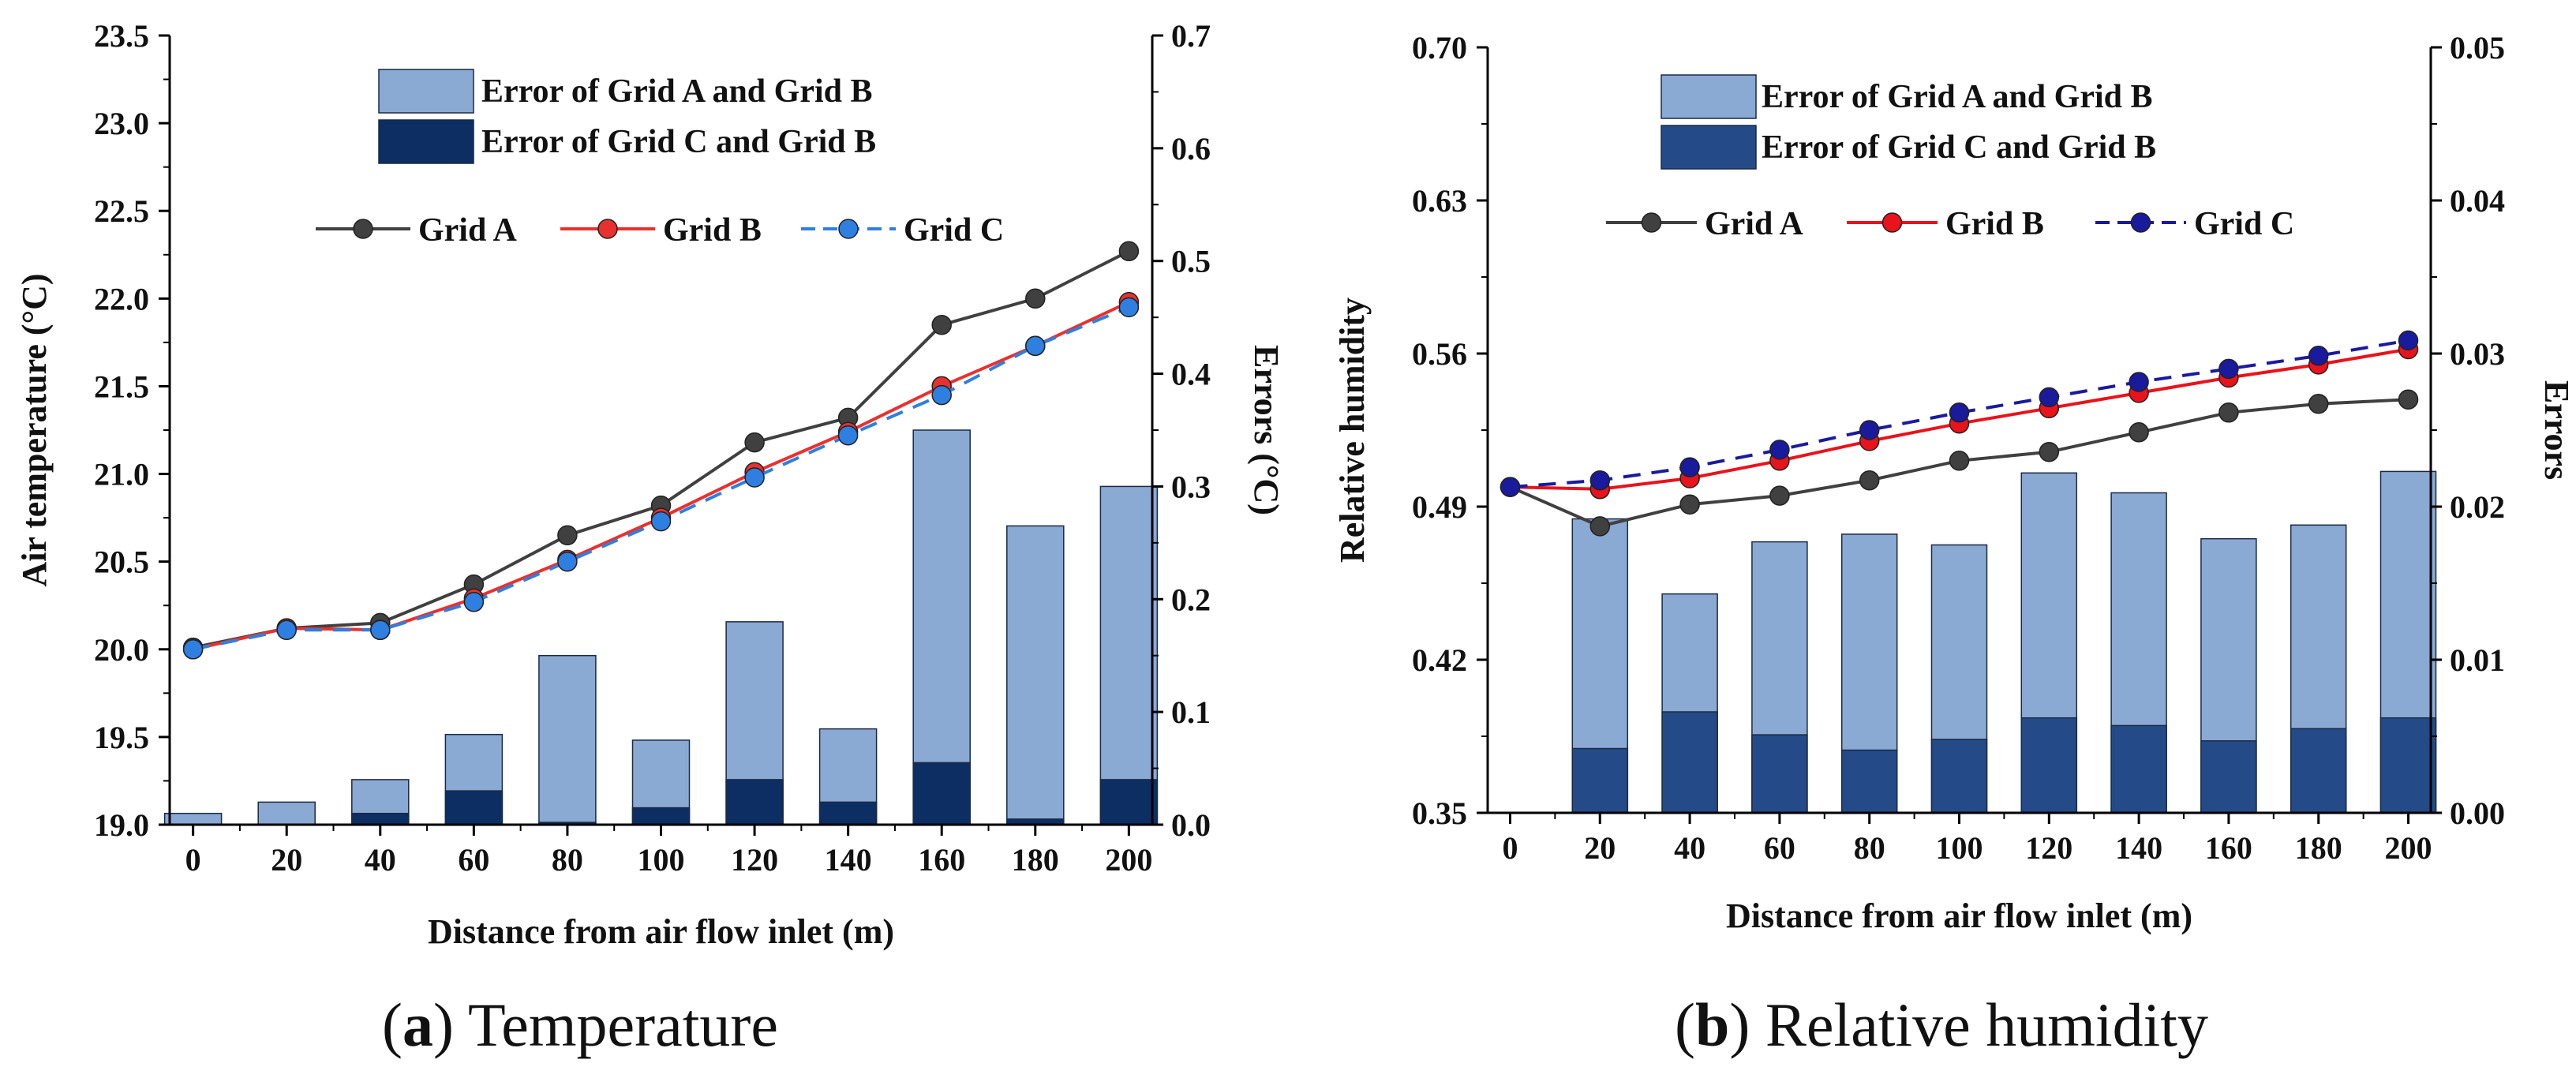 This screenshot has width=2576, height=1078. I want to click on y-left-tick-label-19.0: 19.0, so click(121, 825).